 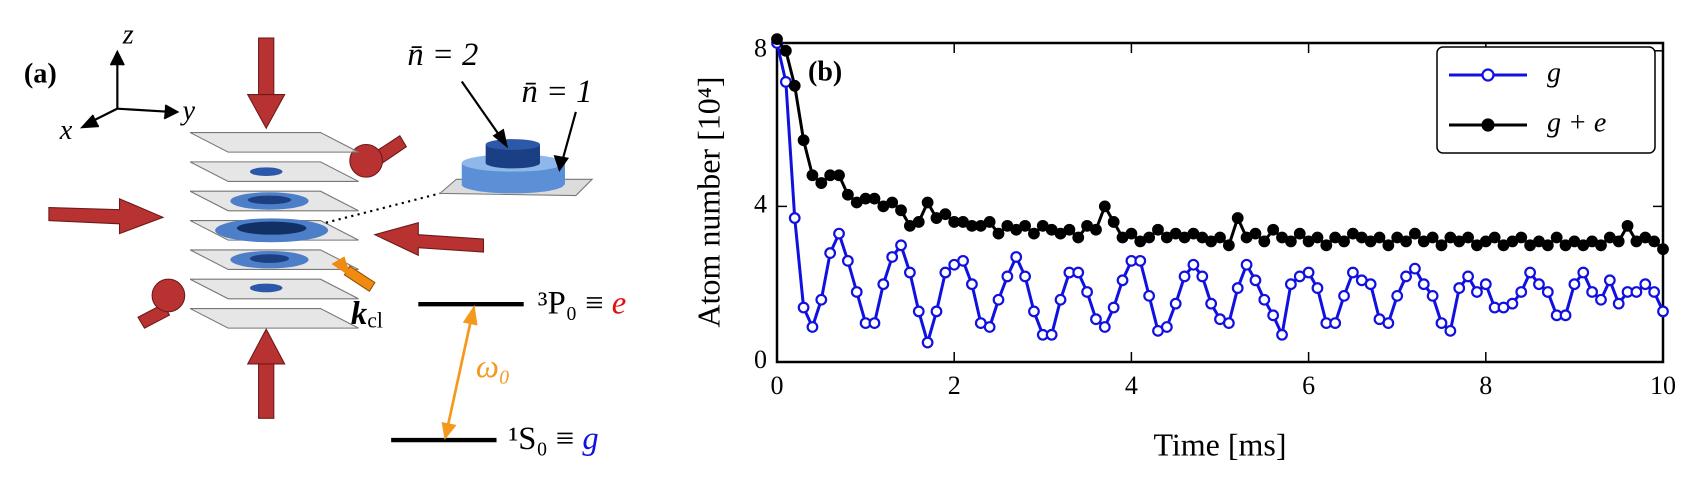 What do you see at coordinates (274, 230) in the screenshot?
I see `lattice-planes` at bounding box center [274, 230].